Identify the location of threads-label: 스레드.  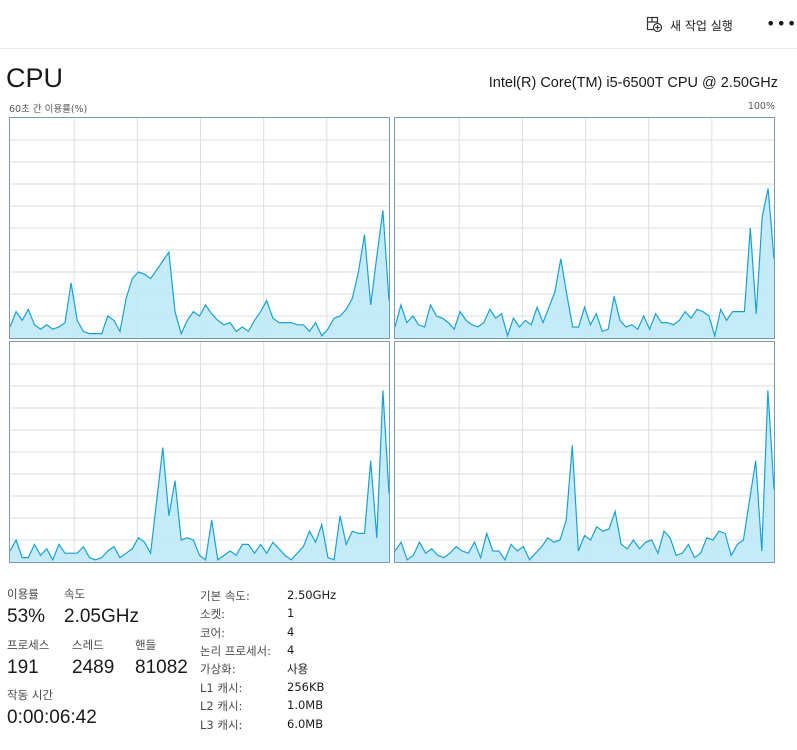
(88, 645).